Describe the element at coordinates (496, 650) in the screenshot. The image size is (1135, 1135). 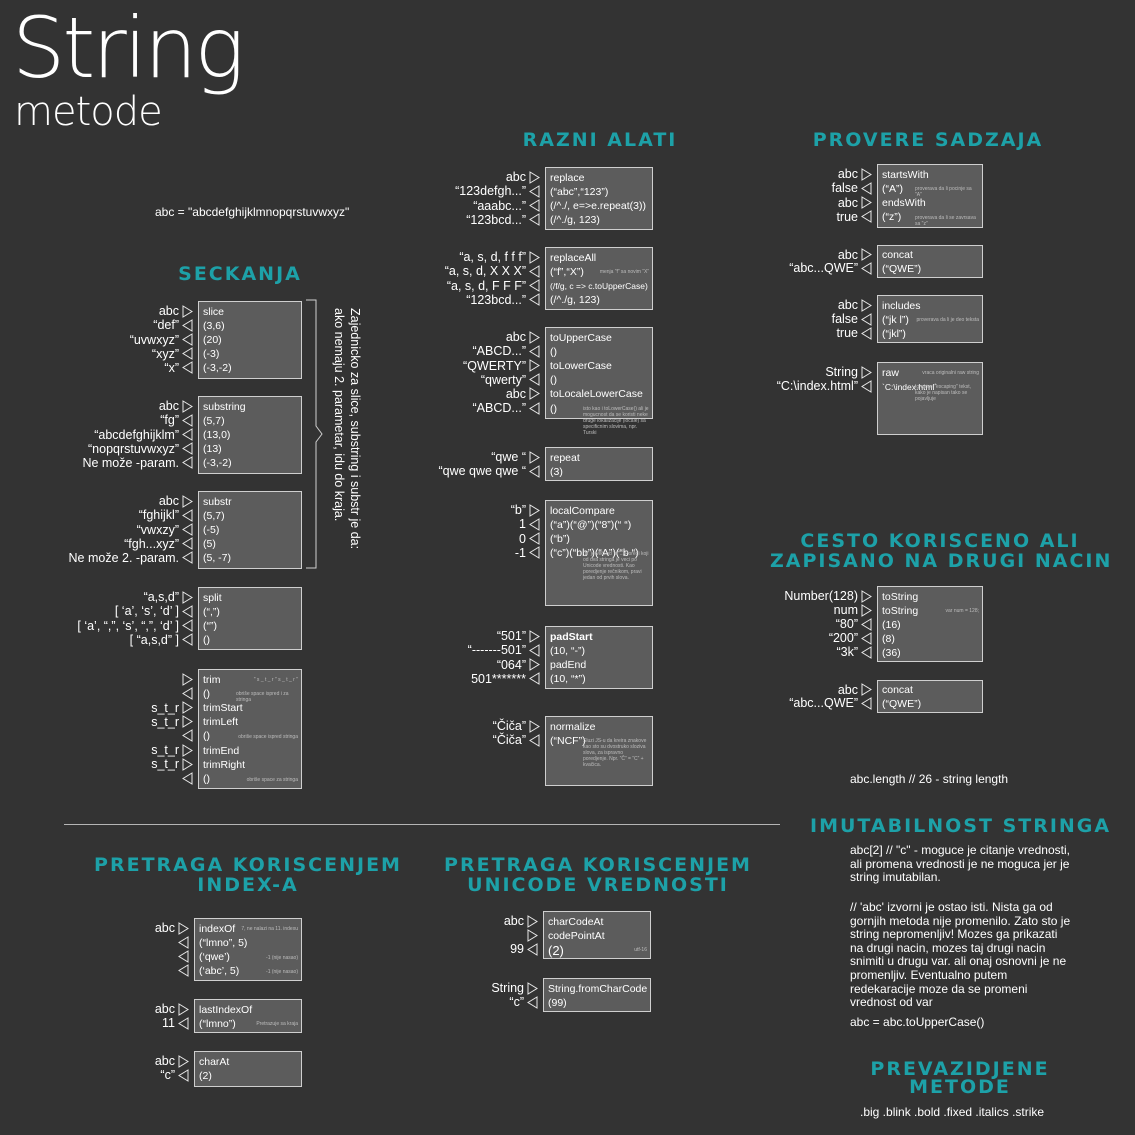
I see `method-label: “-------501”` at that location.